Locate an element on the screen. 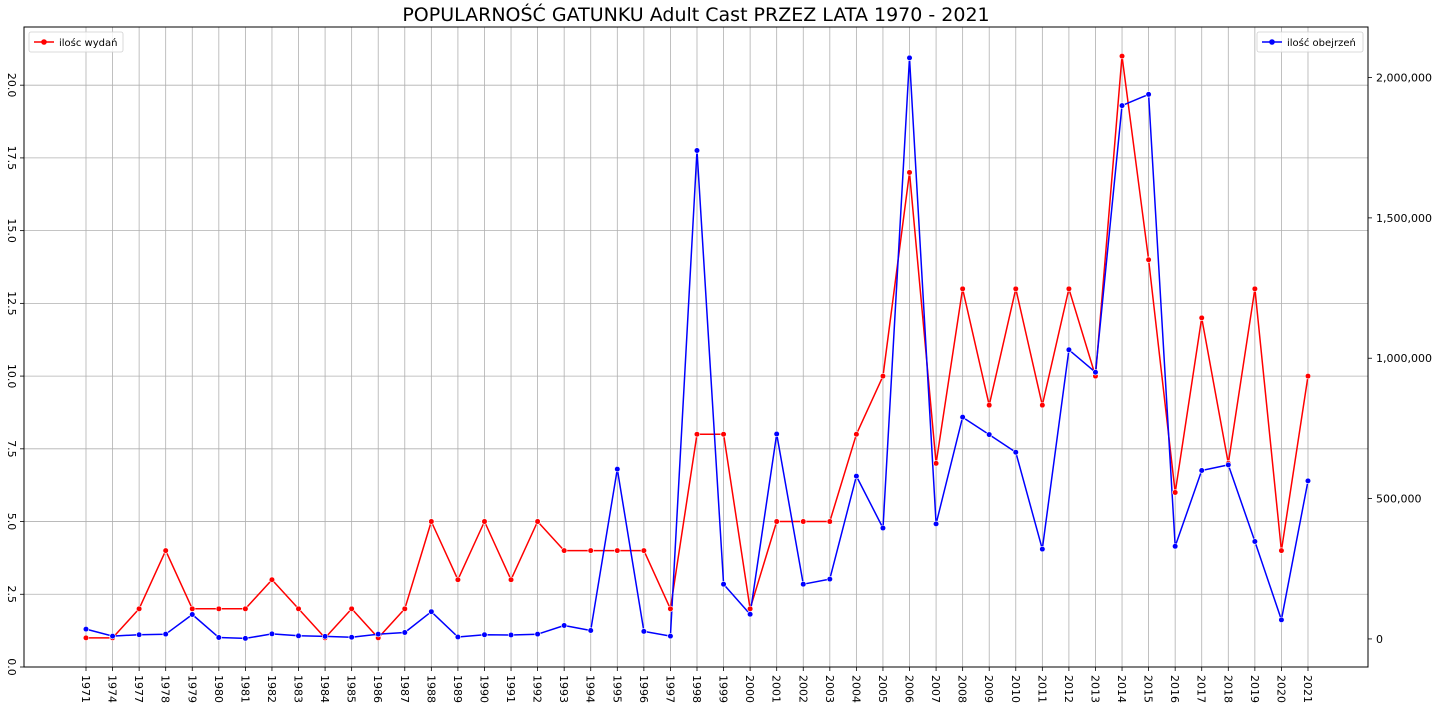 Image resolution: width=1432 pixels, height=712 pixels. left-tick-label: 5.0 is located at coordinates (11, 522).